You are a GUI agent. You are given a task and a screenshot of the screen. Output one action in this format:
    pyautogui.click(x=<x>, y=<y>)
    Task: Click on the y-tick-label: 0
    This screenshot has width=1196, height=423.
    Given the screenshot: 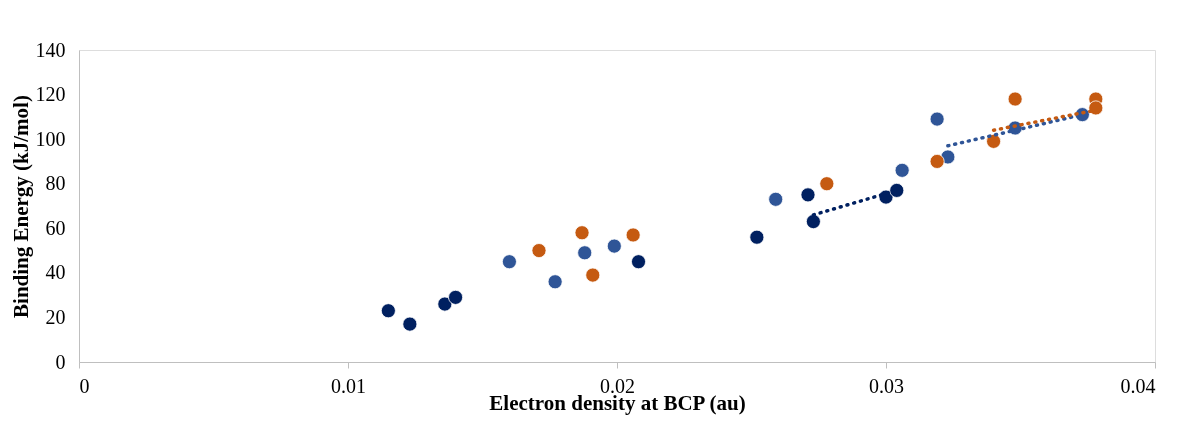 What is the action you would take?
    pyautogui.click(x=60, y=361)
    